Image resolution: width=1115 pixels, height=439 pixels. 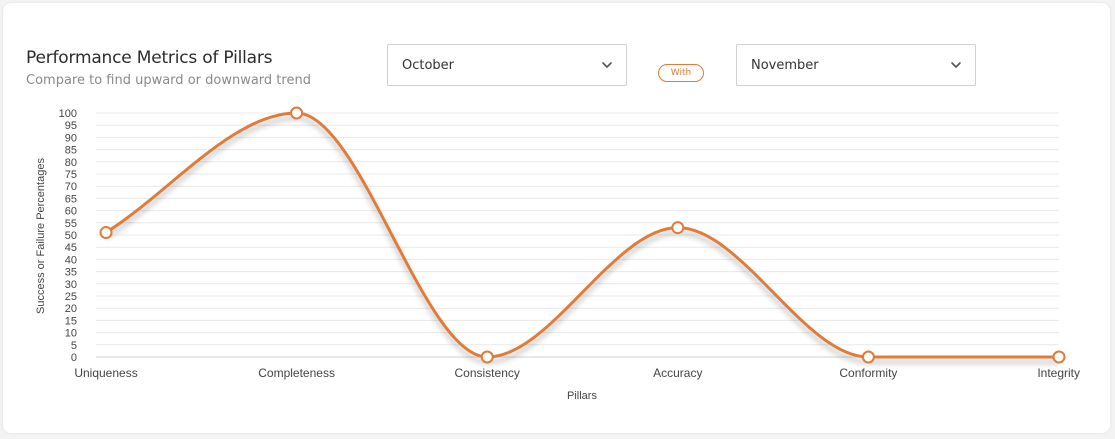 I want to click on x-tick-label: Completeness, so click(x=296, y=373).